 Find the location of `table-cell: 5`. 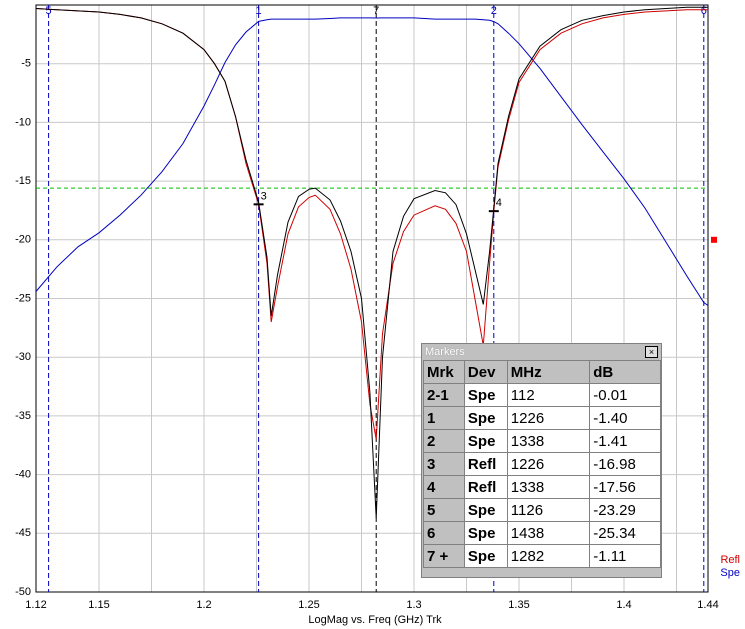

table-cell: 5 is located at coordinates (444, 510).